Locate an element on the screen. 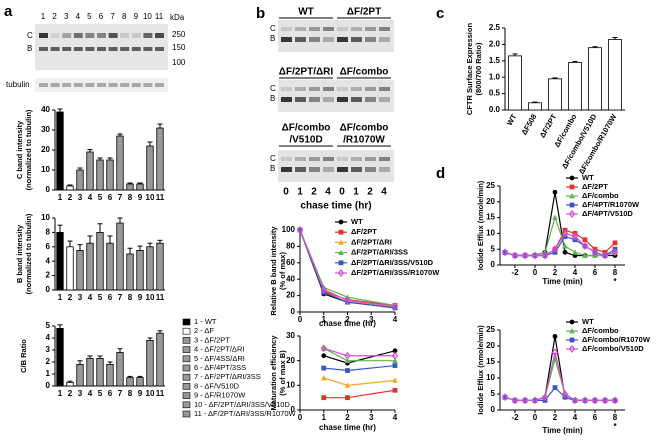 The image size is (656, 441). legend-swatch is located at coordinates (186, 331).